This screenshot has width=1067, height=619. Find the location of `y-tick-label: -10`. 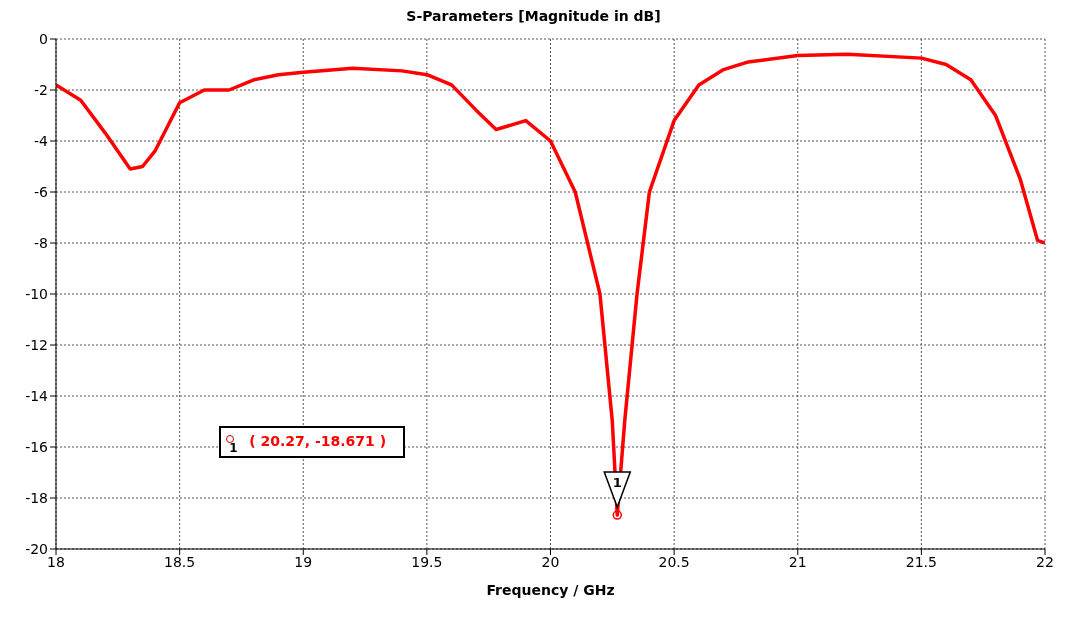

y-tick-label: -10 is located at coordinates (36, 293).